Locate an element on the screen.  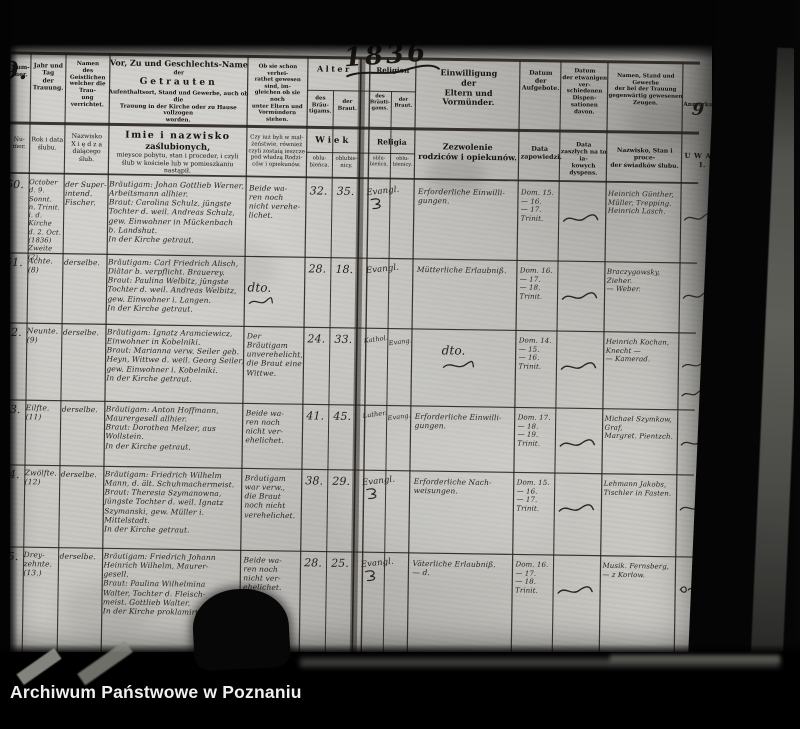
entry-marital-status: Beide wa- ren noch nicht ver- ehelichet. is located at coordinates (265, 427).